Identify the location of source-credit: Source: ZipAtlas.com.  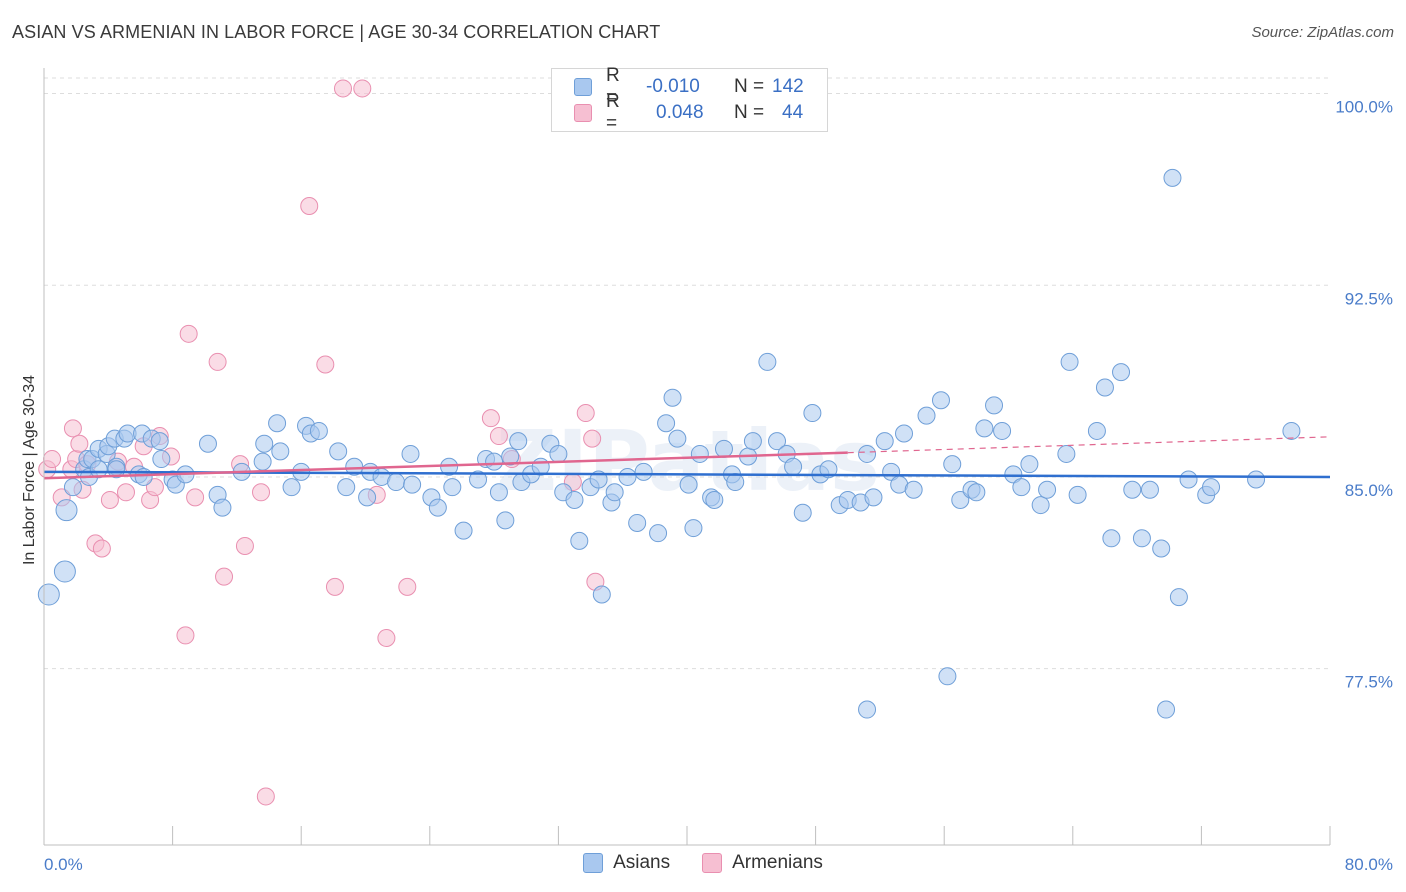
(1322, 32).